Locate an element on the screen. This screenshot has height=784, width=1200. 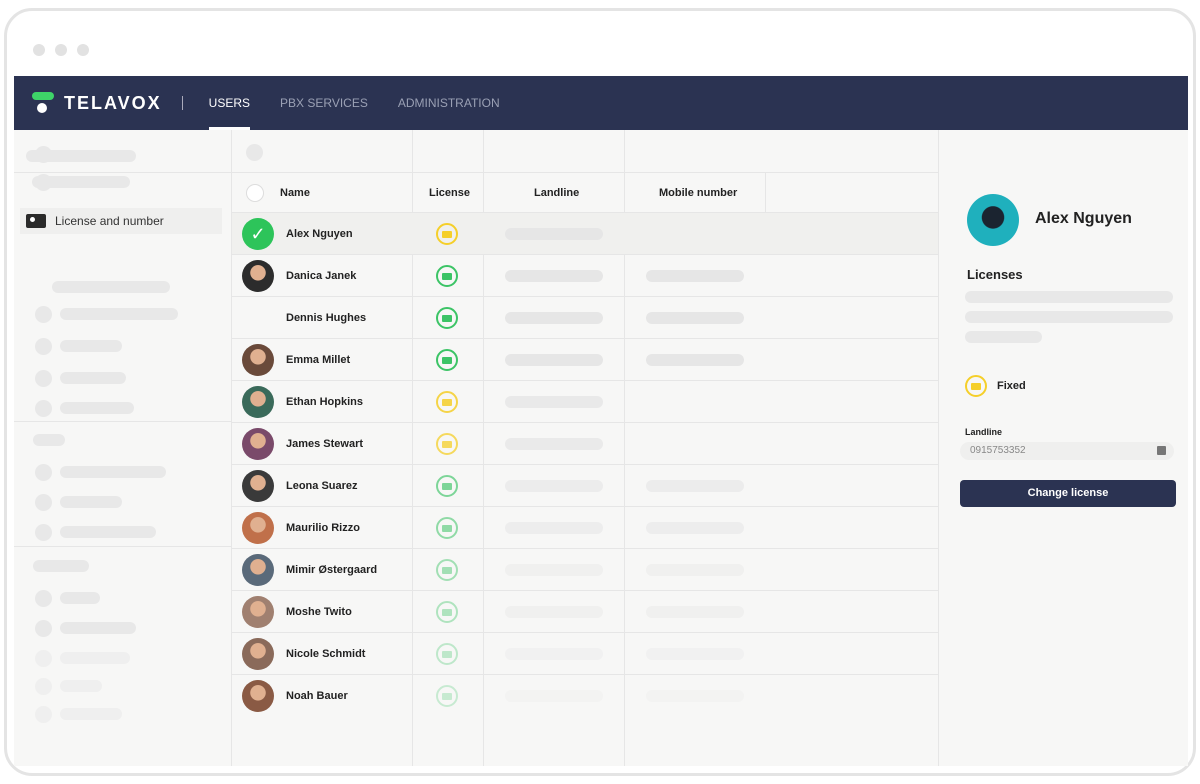
table-row: Ethan Hopkins is located at coordinates (585, 401).